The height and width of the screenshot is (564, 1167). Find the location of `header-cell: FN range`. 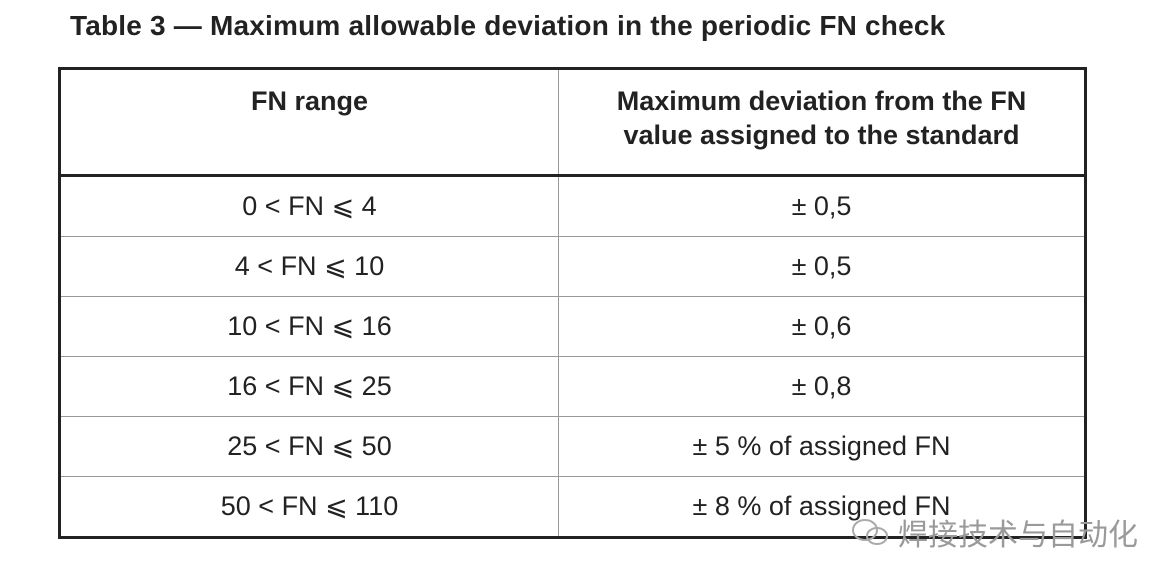

header-cell: FN range is located at coordinates (309, 122).